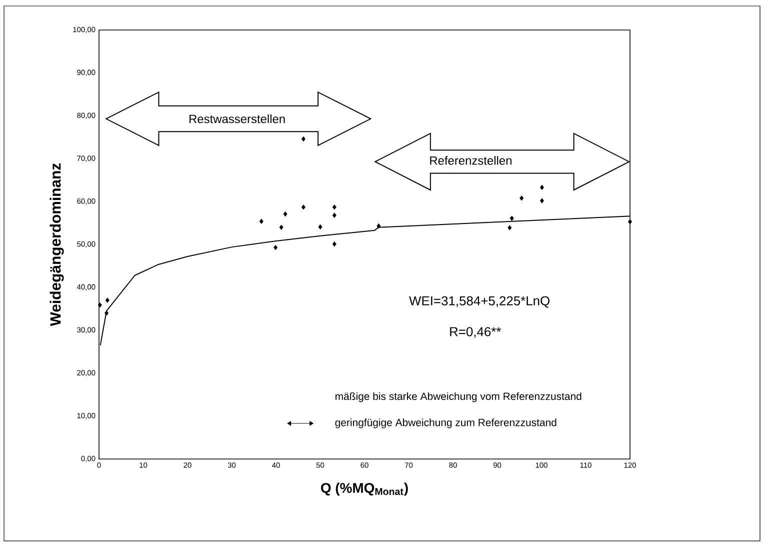 This screenshot has height=547, width=767. What do you see at coordinates (57, 244) in the screenshot?
I see `y-axis-title: Weidegängerdominanz` at bounding box center [57, 244].